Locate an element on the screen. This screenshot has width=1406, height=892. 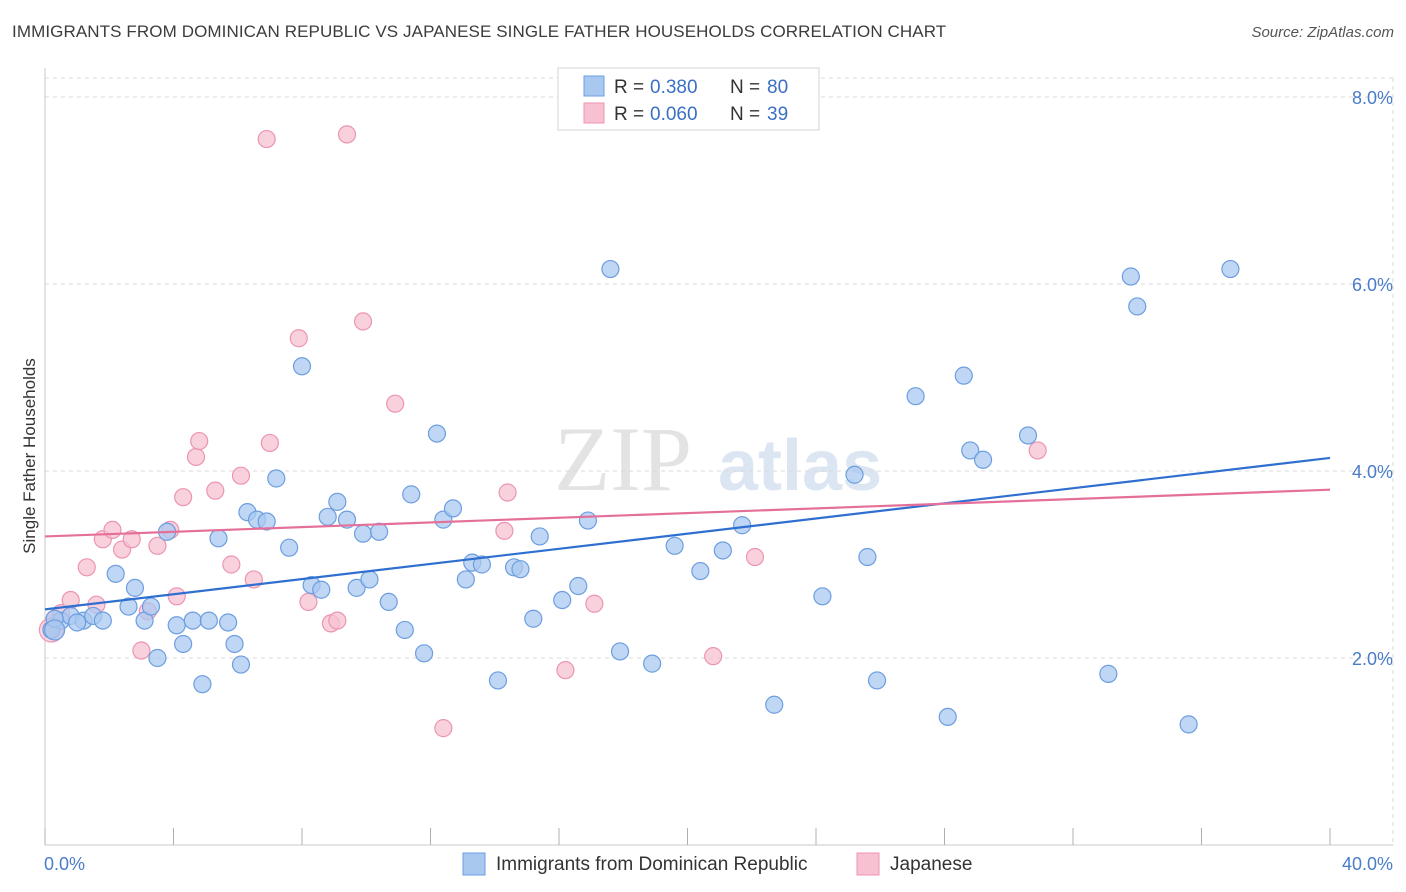
legend-r-label-japanese: R = is located at coordinates (629, 114).